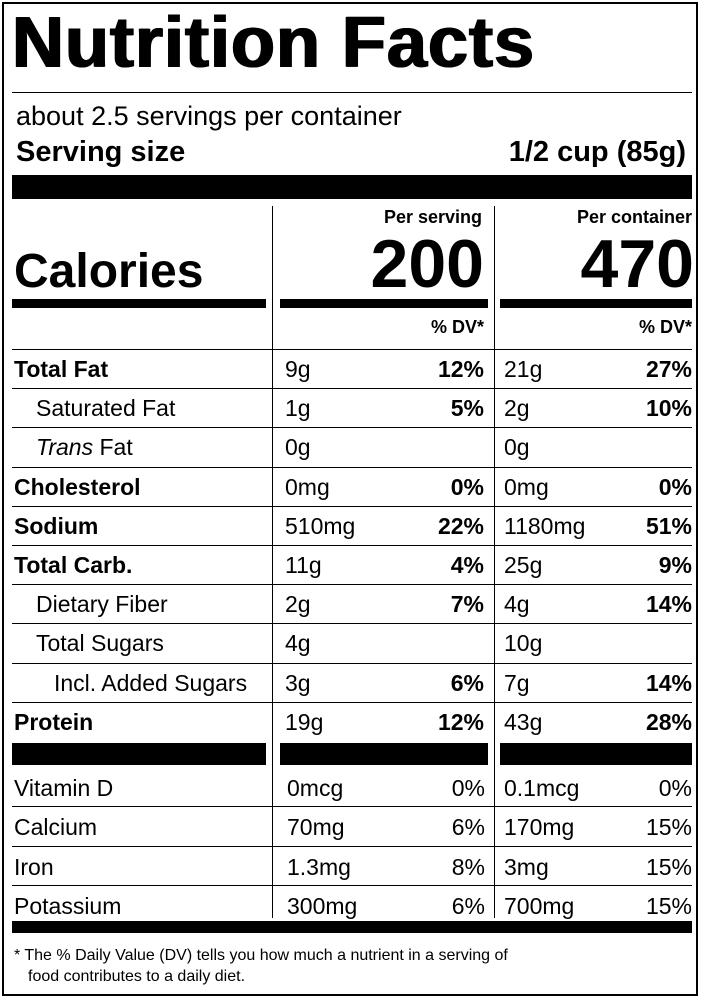  I want to click on container-dv: 10%, so click(668, 408).